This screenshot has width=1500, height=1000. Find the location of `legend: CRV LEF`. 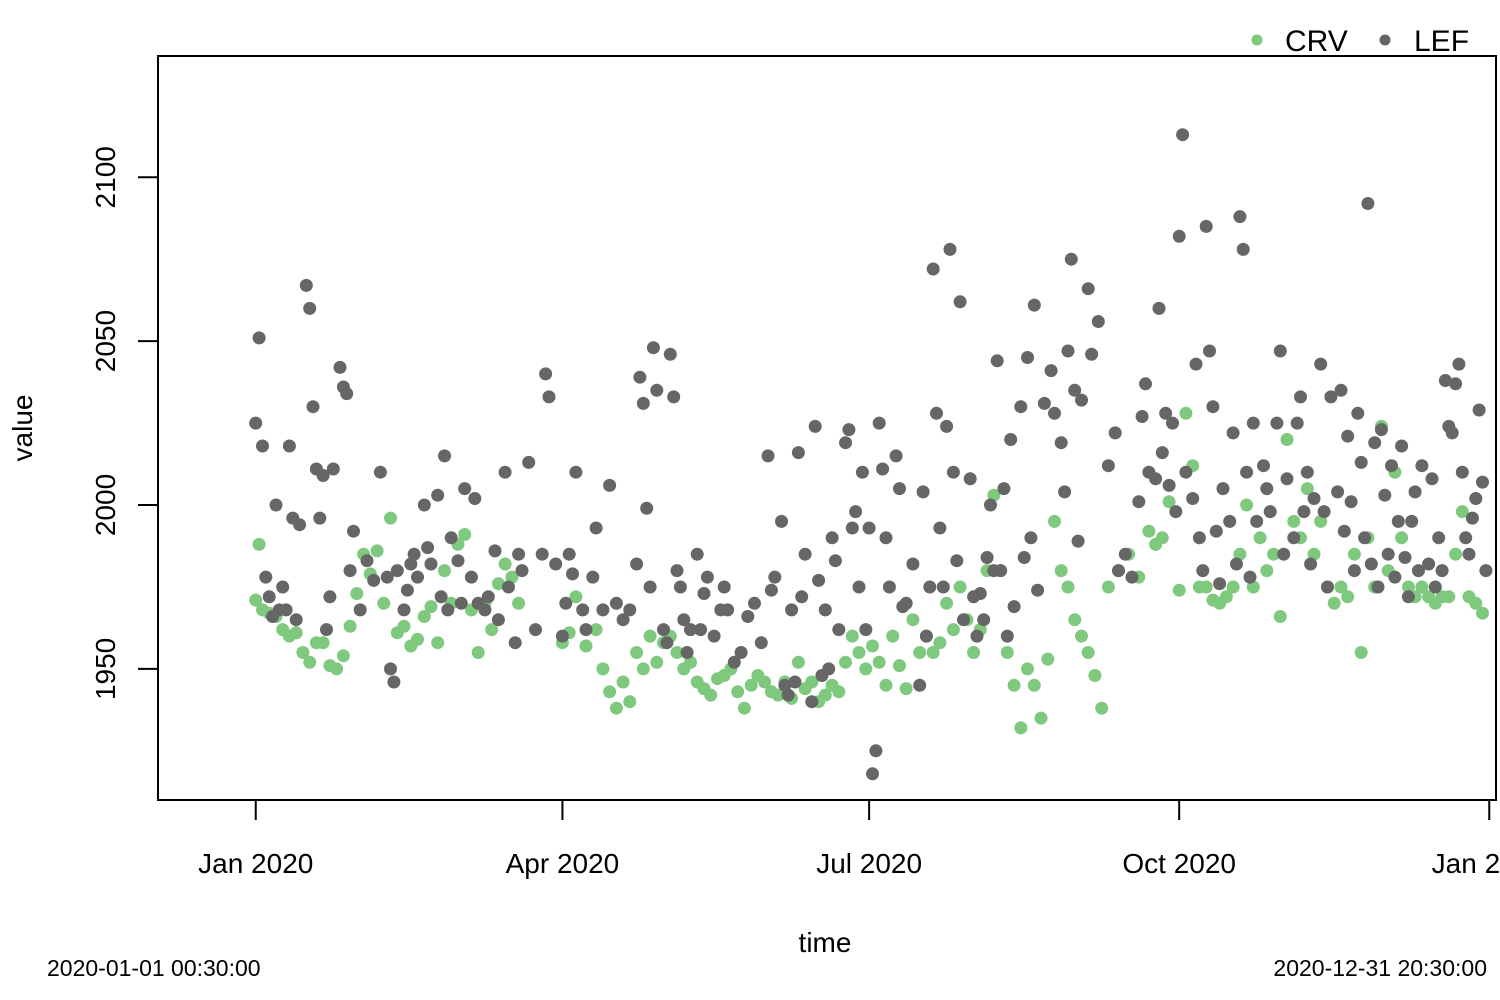

legend: CRV LEF is located at coordinates (1360, 41).